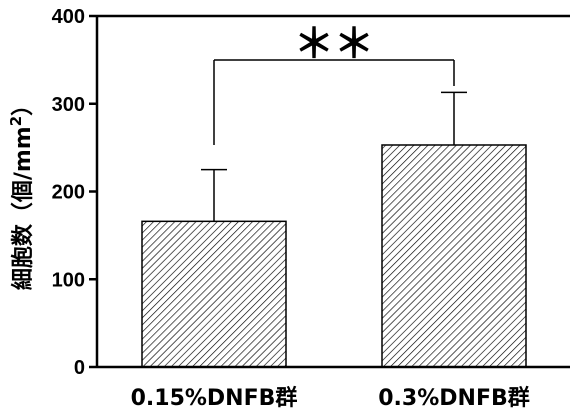 The width and height of the screenshot is (571, 416). Describe the element at coordinates (334, 83) in the screenshot. I see `significance-bracket: ＊＊` at that location.